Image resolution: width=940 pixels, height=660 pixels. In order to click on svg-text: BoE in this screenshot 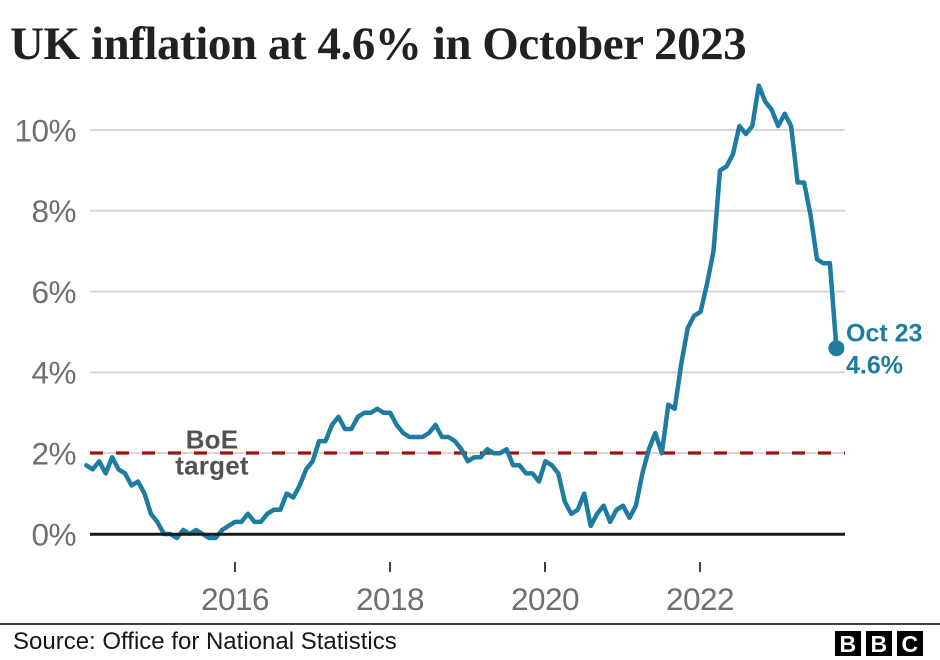, I will do `click(212, 440)`.